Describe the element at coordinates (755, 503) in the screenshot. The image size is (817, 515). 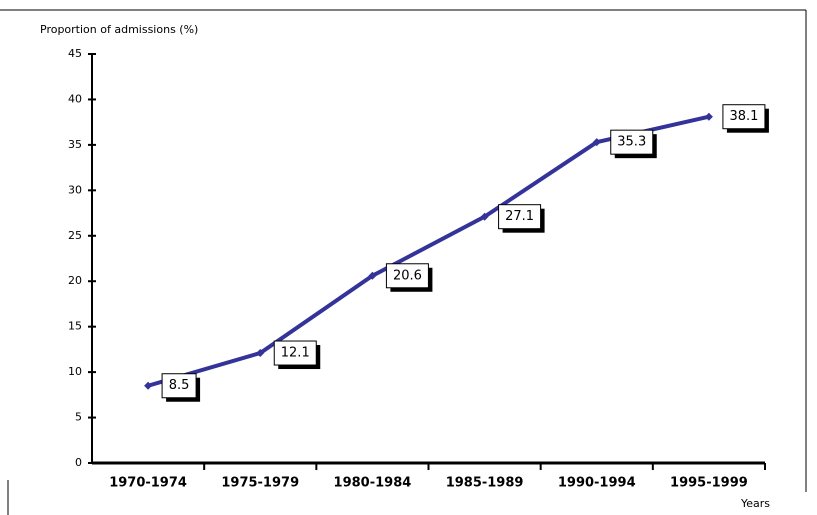
I see `x-axis-label: Years` at that location.